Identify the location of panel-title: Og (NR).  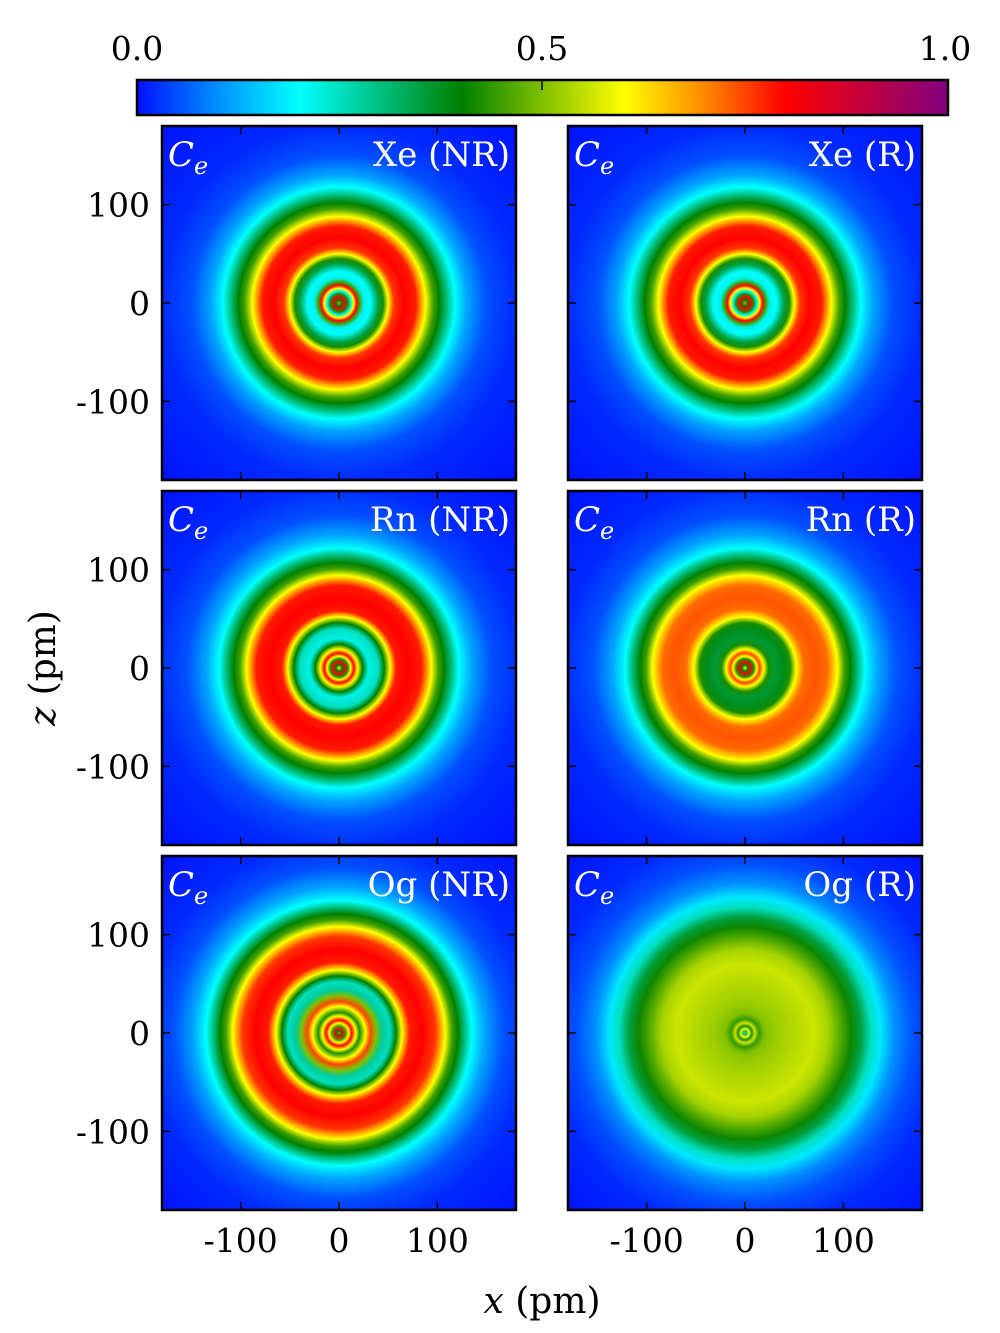
(439, 885).